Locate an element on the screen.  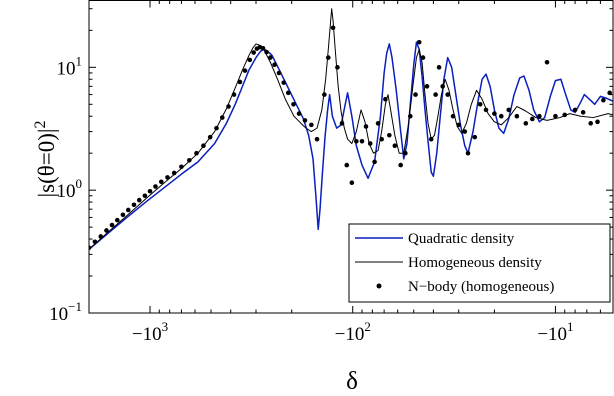
x-tick-label: −103 is located at coordinates (150, 332).